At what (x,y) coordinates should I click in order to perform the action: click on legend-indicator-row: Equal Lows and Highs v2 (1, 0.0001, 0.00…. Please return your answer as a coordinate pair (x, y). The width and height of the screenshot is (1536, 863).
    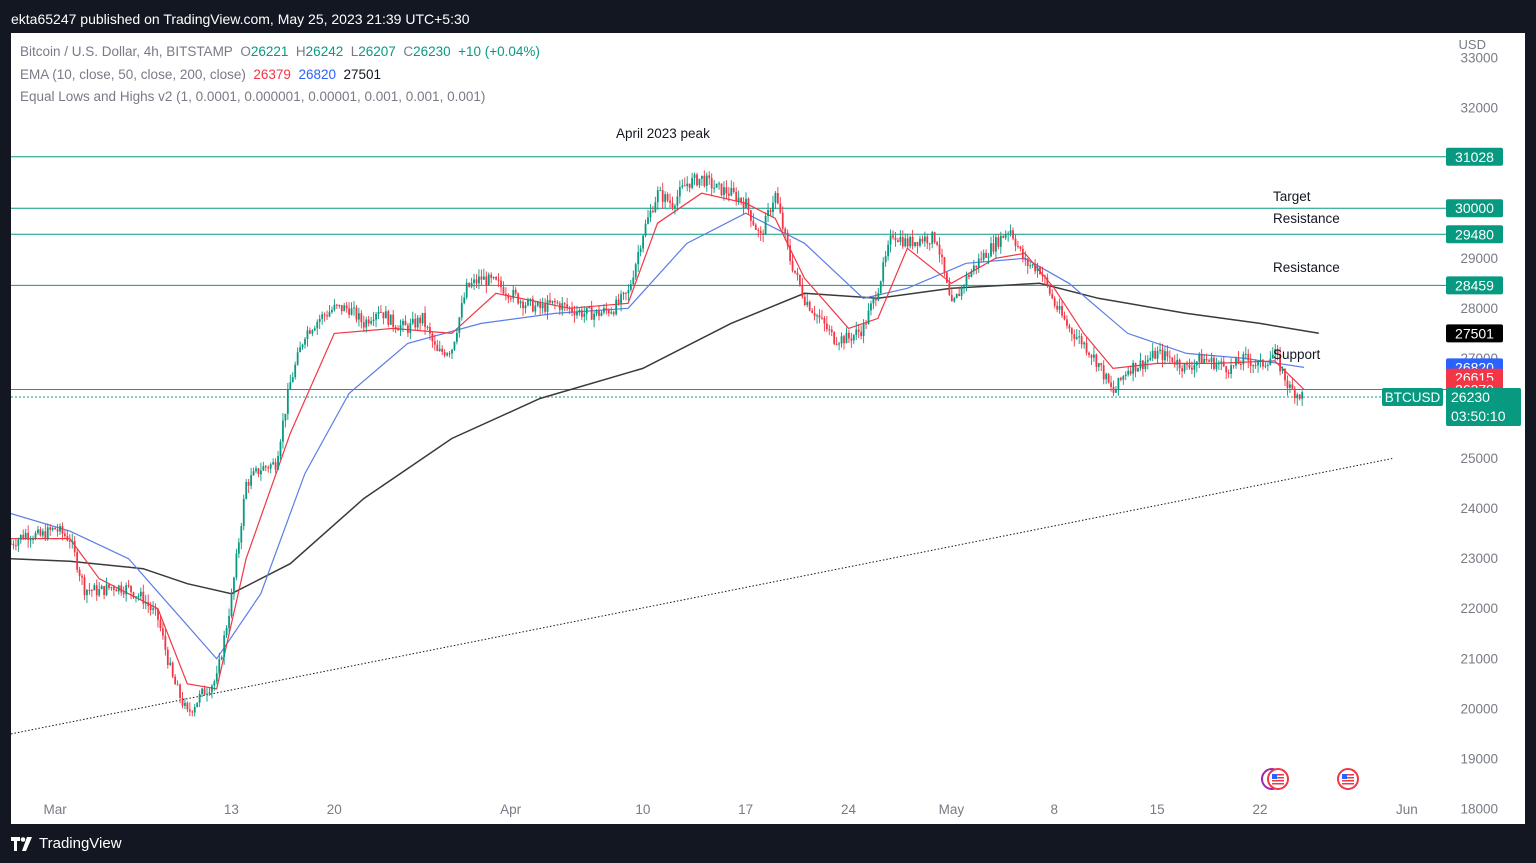
    Looking at the image, I should click on (280, 97).